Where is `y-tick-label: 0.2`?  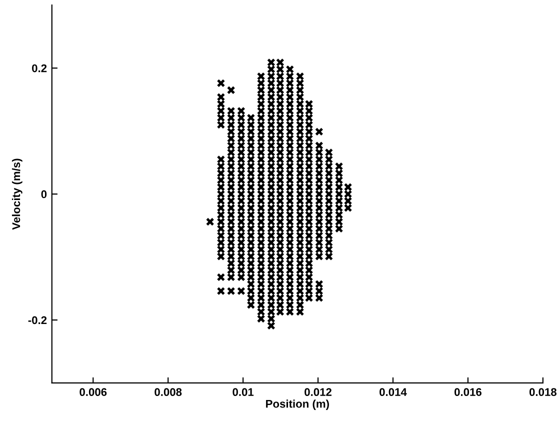
y-tick-label: 0.2 is located at coordinates (39, 68).